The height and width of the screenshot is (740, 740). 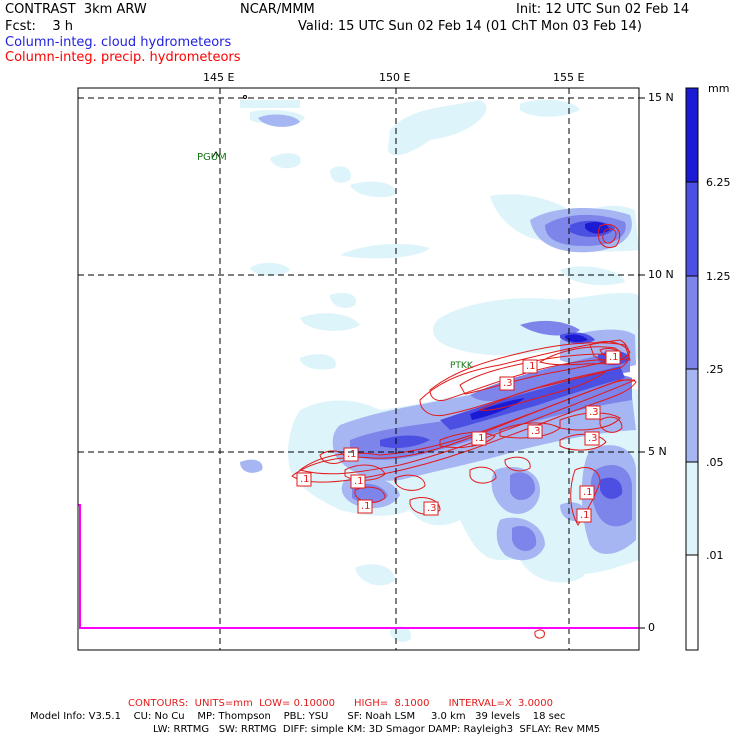 I want to click on colorbar-label-0-01: .01, so click(x=715, y=555).